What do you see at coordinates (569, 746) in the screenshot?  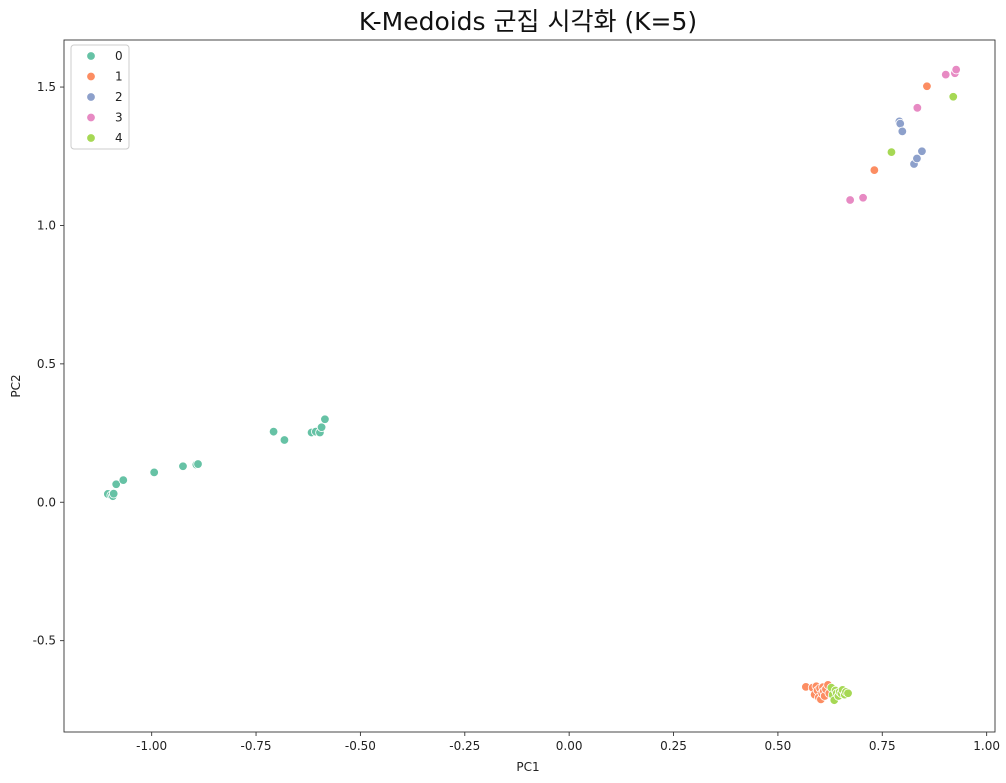 I see `x-tick-label: 0.00` at bounding box center [569, 746].